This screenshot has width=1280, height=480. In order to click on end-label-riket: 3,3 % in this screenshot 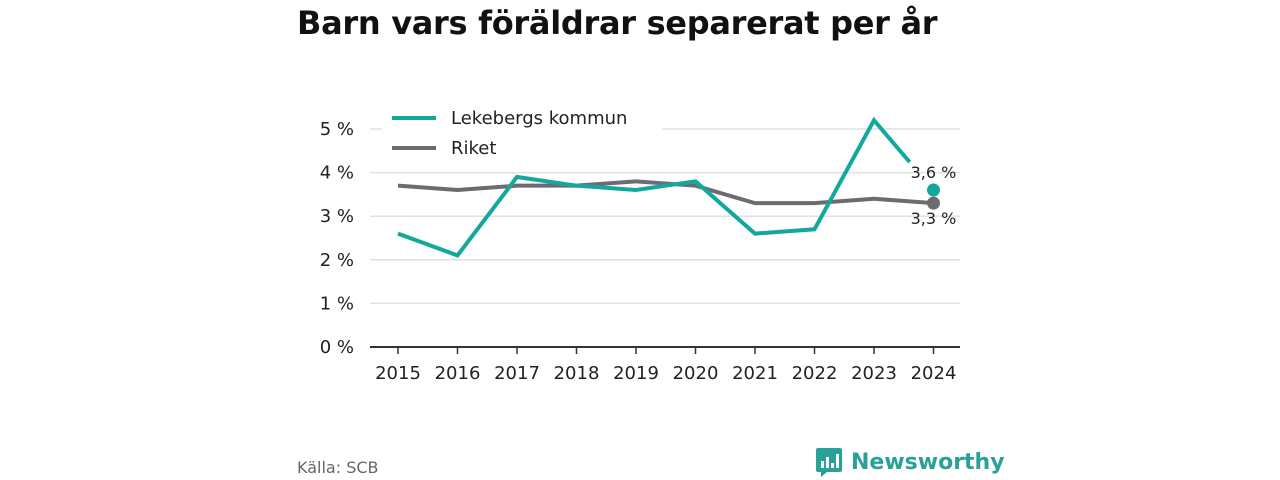, I will do `click(934, 218)`.